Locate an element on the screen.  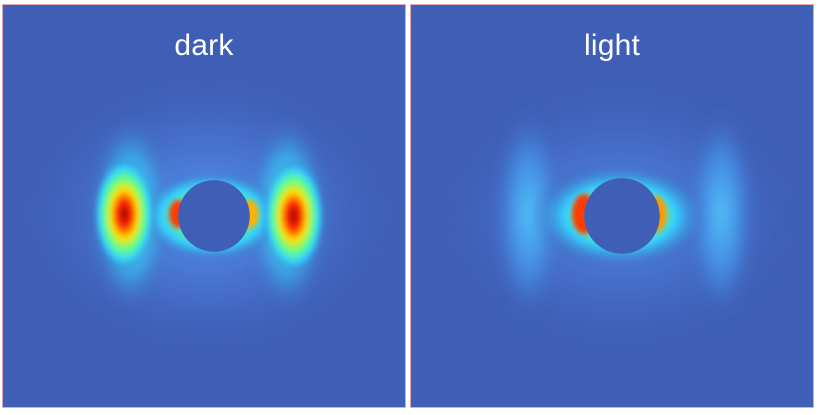
side-lobe-left is located at coordinates (124, 214).